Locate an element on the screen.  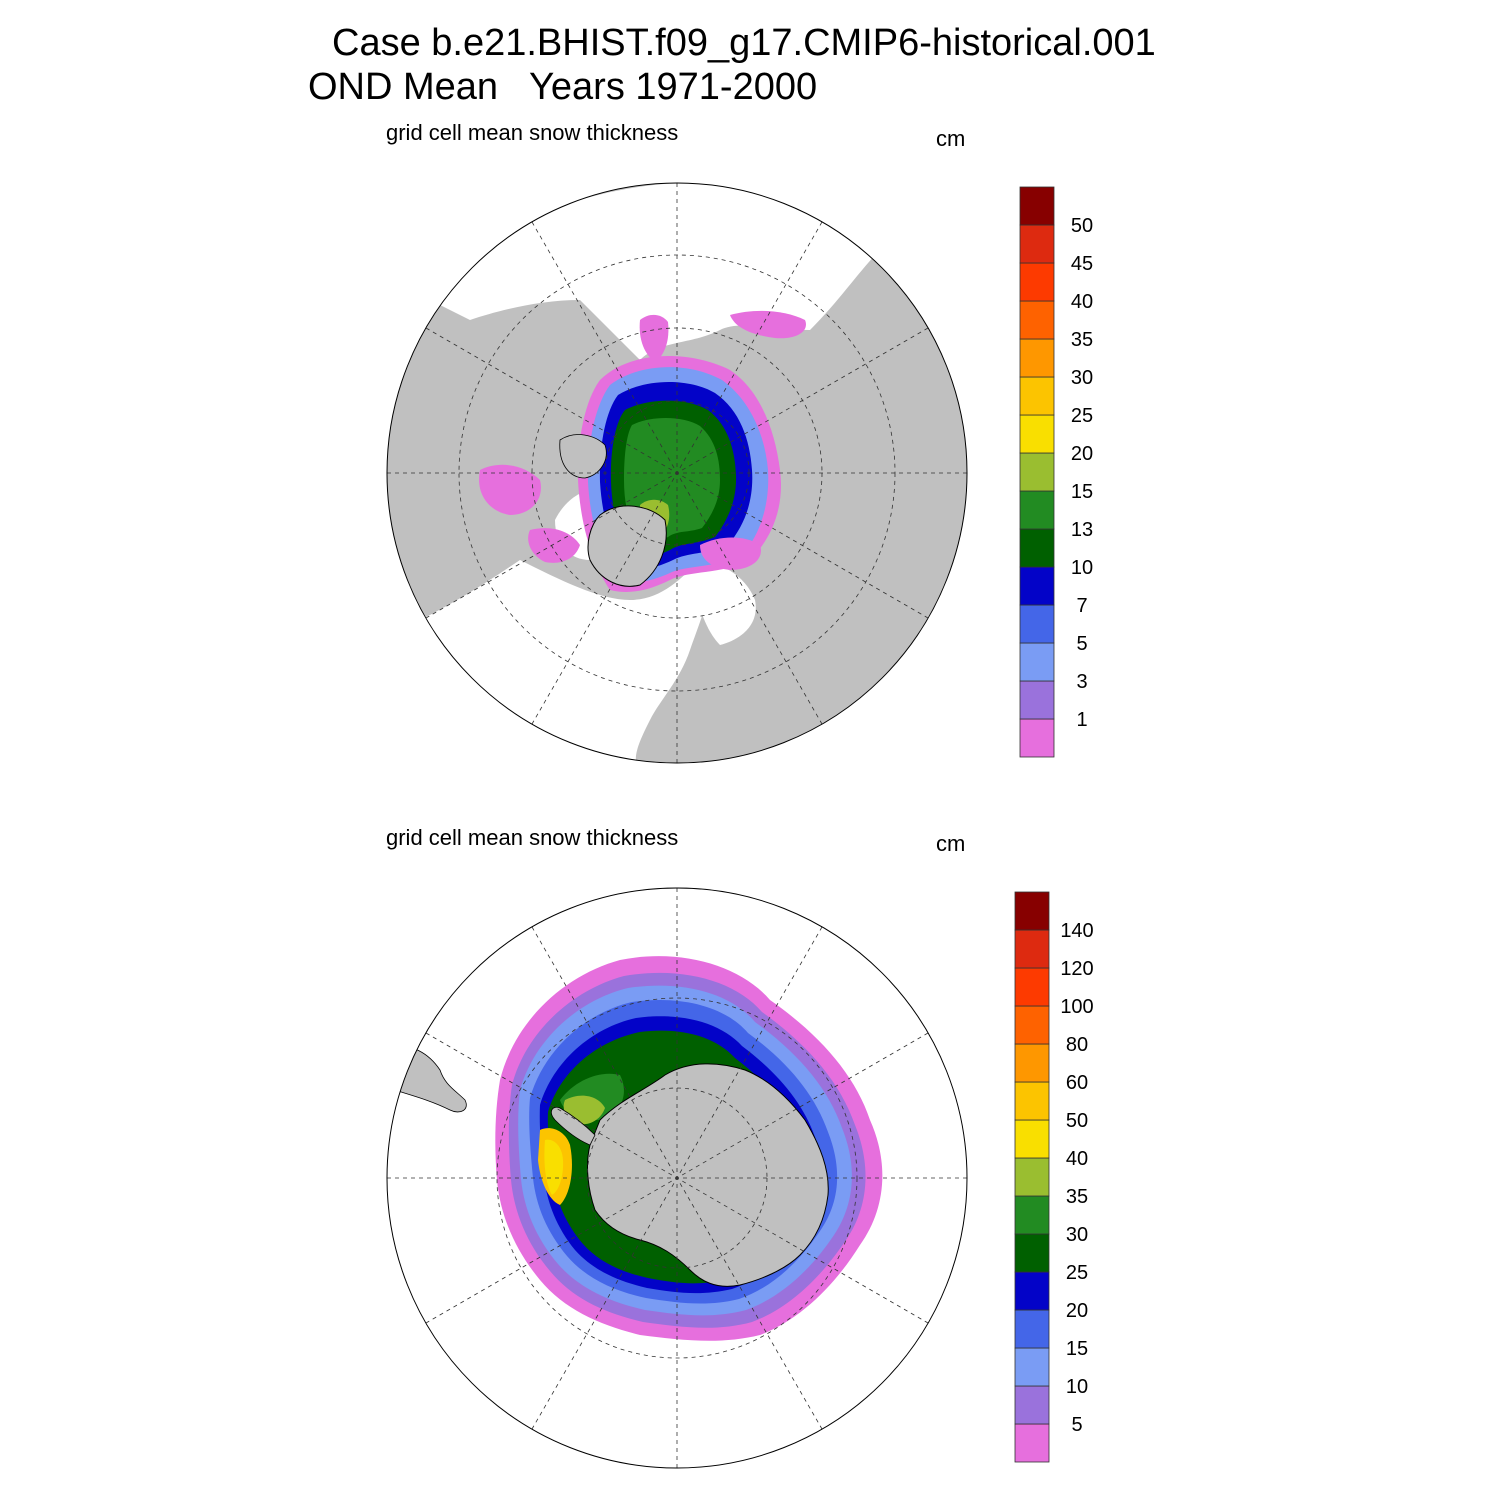
north-land-greenland is located at coordinates (627, 546).